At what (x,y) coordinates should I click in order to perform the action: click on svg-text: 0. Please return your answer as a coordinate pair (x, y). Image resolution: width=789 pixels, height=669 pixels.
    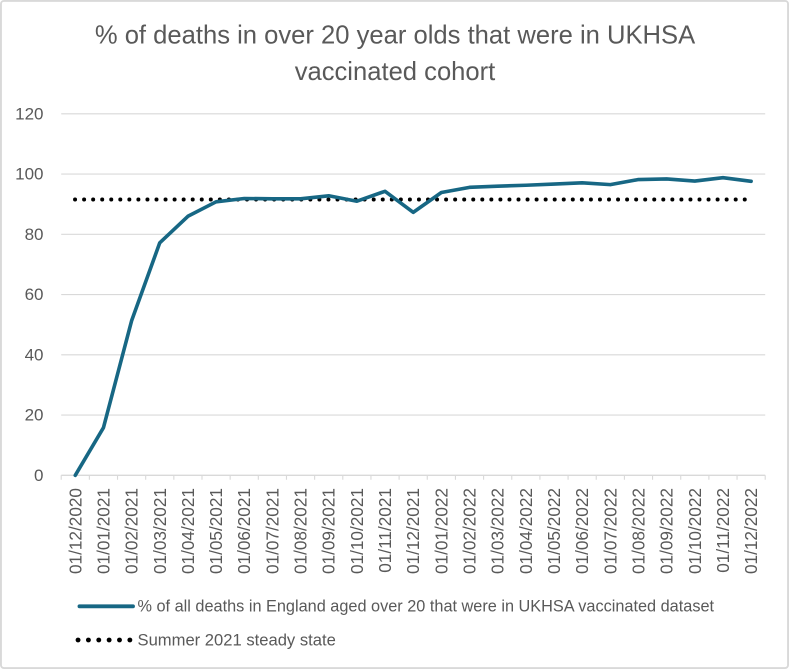
    Looking at the image, I should click on (38, 475).